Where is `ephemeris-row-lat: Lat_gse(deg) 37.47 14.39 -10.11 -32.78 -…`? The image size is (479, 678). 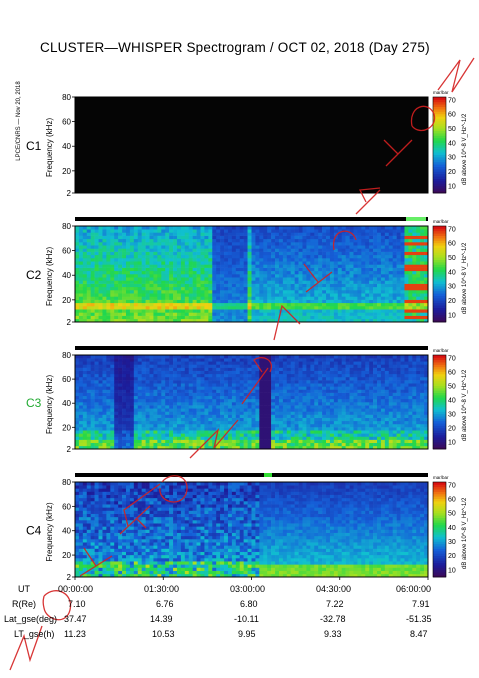 ephemeris-row-lat: Lat_gse(deg) 37.47 14.39 -10.11 -32.78 -… is located at coordinates (239, 620).